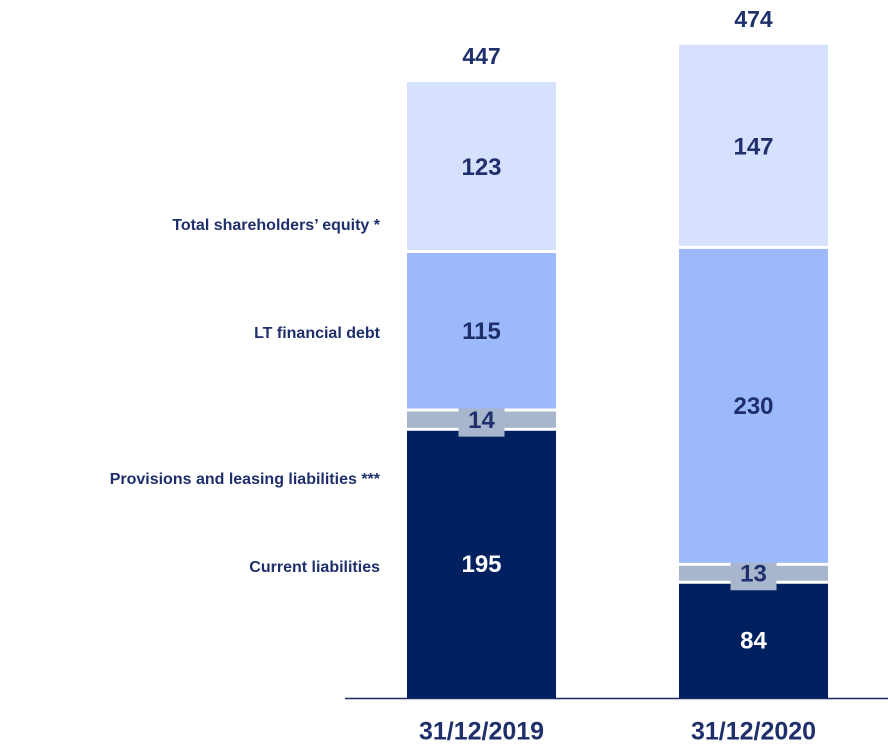 This screenshot has width=888, height=747. I want to click on value-label: 230, so click(753, 406).